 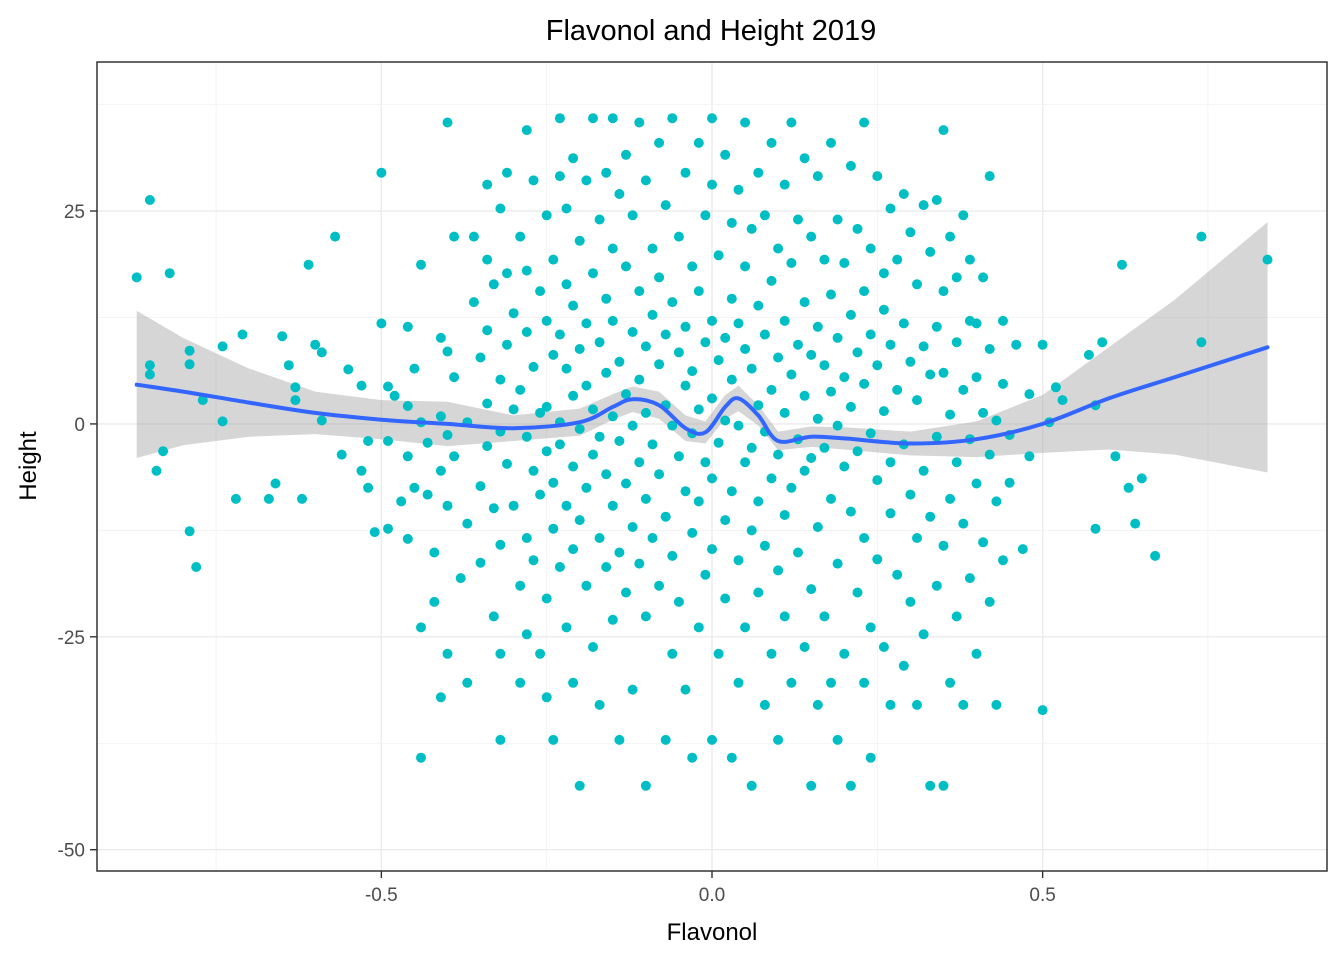 I want to click on y-axis-title: Height, so click(x=28, y=466).